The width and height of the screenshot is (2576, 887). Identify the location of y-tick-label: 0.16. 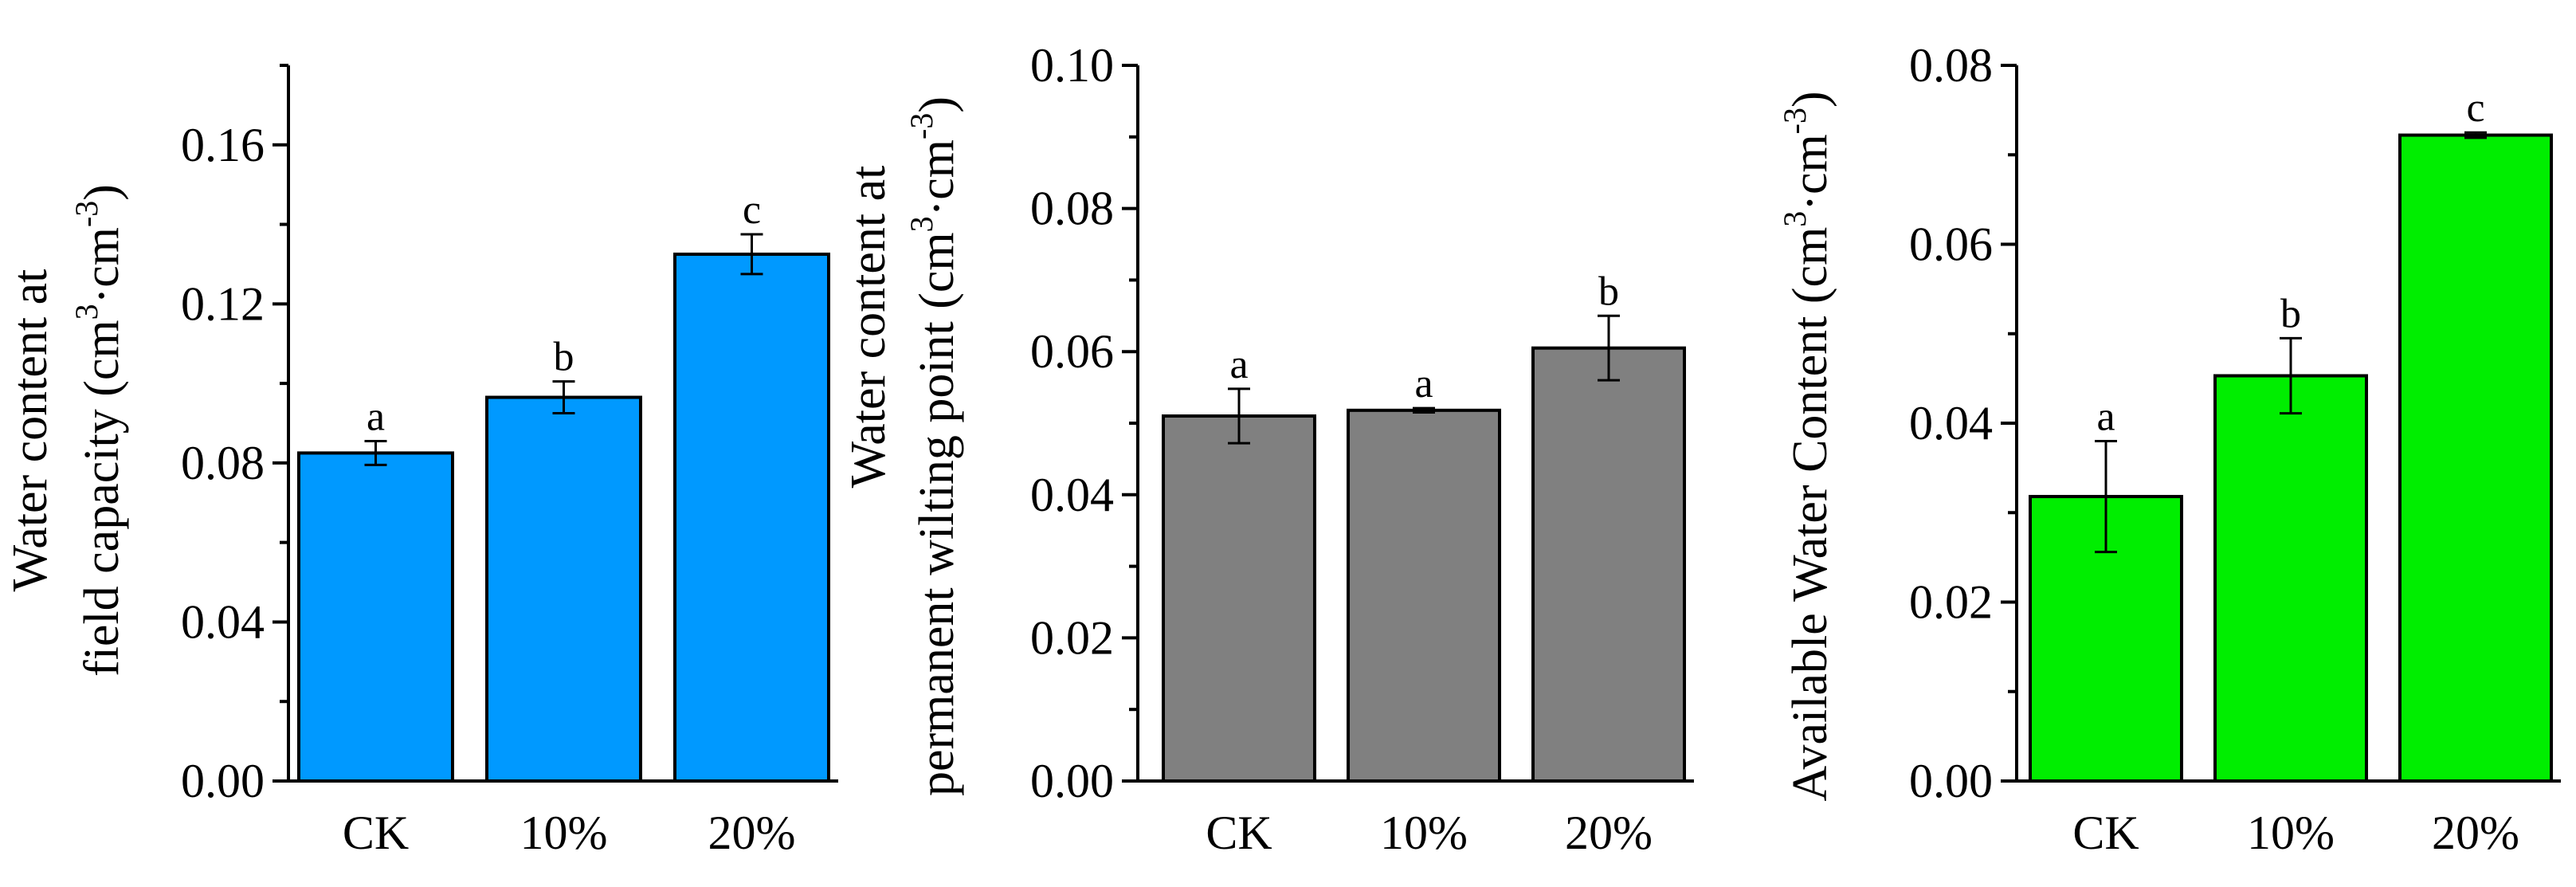
(223, 145).